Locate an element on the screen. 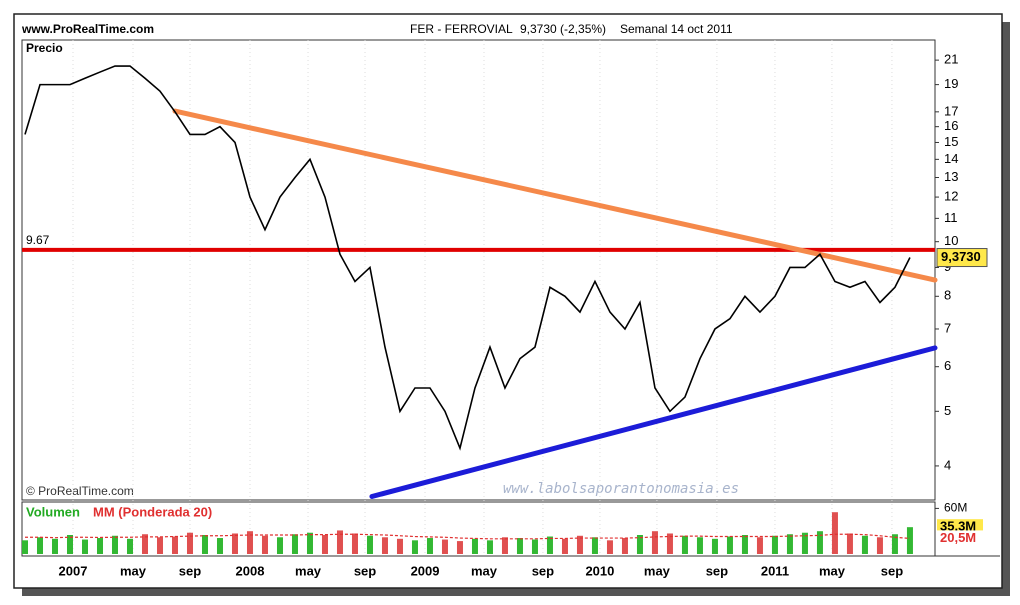 The width and height of the screenshot is (1020, 605). y-tick-label: 14 is located at coordinates (951, 158).